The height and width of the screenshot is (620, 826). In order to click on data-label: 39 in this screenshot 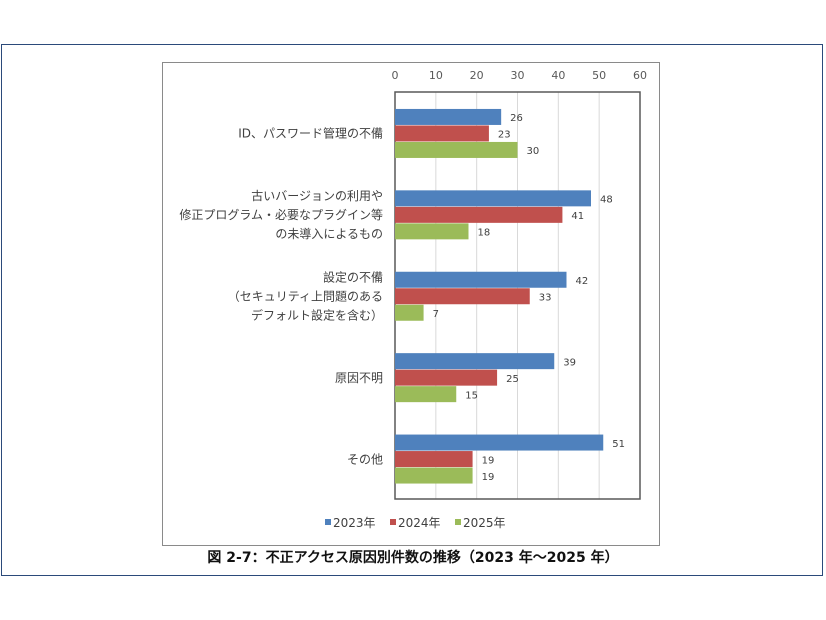, I will do `click(569, 362)`.